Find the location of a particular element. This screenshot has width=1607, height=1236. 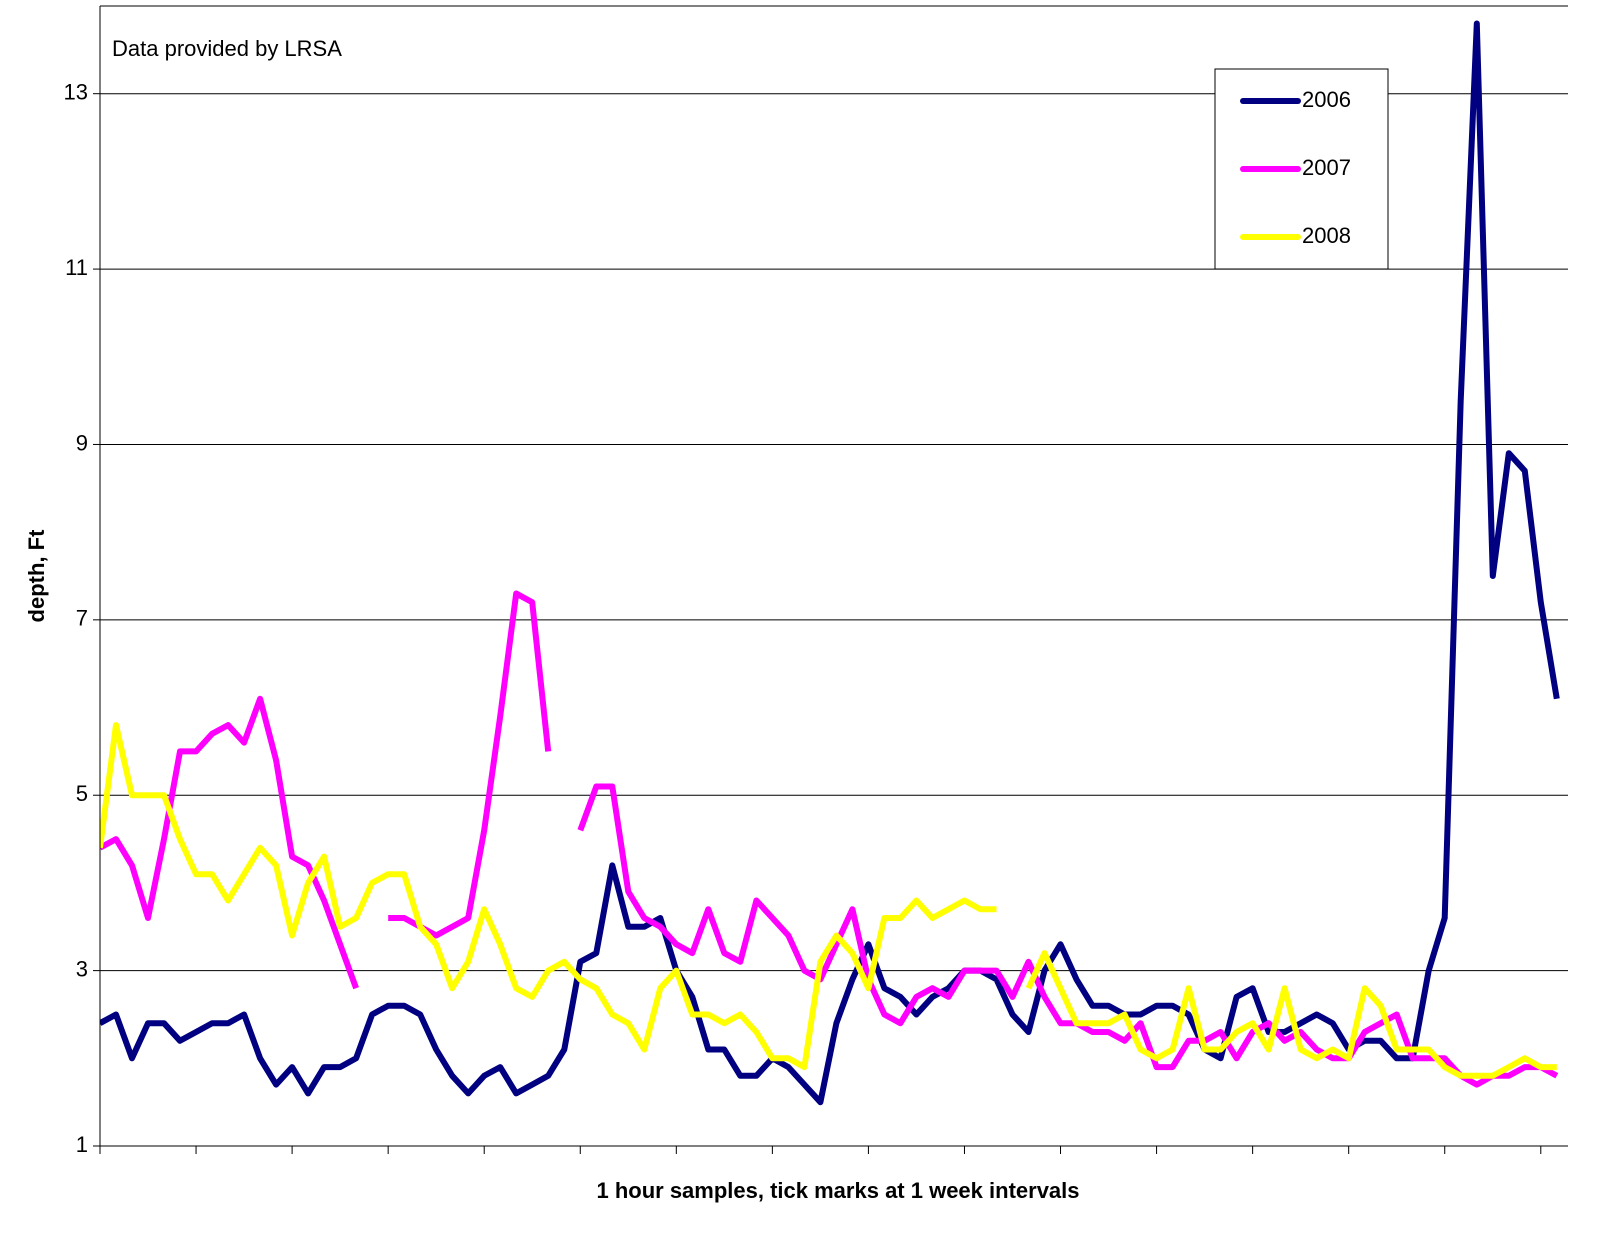

y-tick-label: 5 is located at coordinates (82, 793).